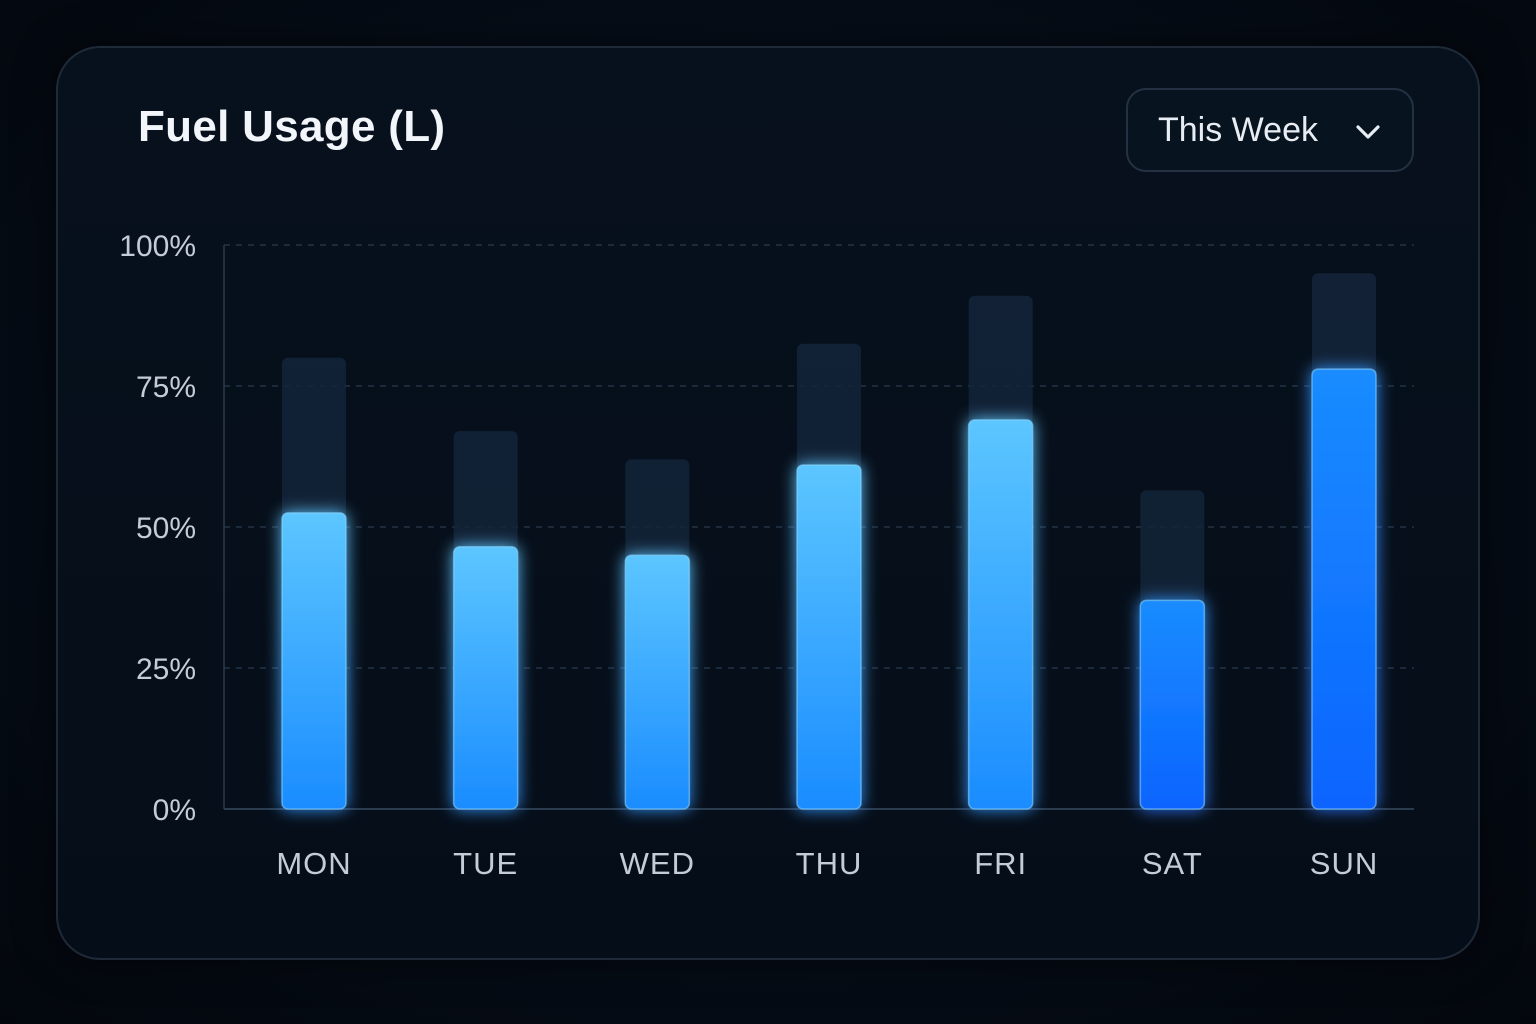 The image size is (1536, 1024). Describe the element at coordinates (1000, 863) in the screenshot. I see `x-tick-label: FRI` at that location.